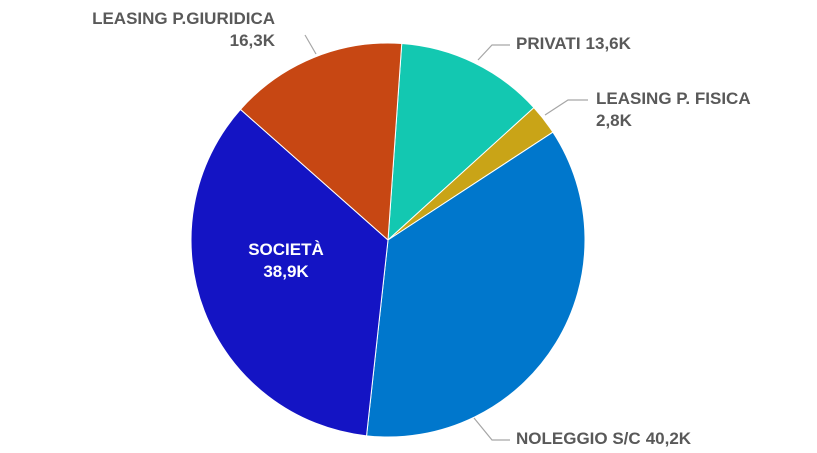 The image size is (817, 453). I want to click on value-label: 38,9K, so click(286, 271).